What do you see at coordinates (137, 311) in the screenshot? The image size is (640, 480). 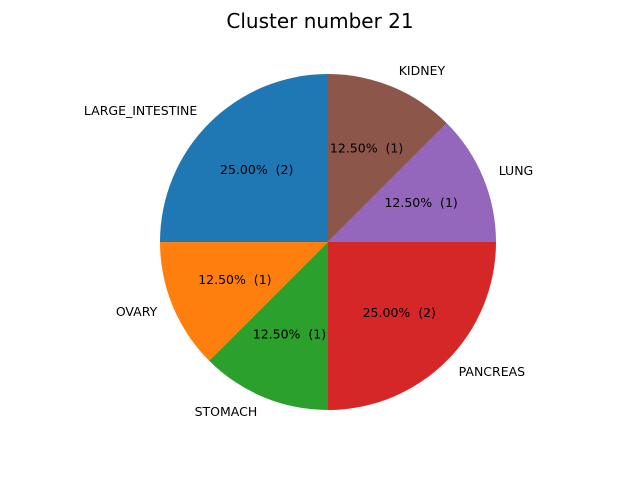 I see `slice-label: OVARY` at bounding box center [137, 311].